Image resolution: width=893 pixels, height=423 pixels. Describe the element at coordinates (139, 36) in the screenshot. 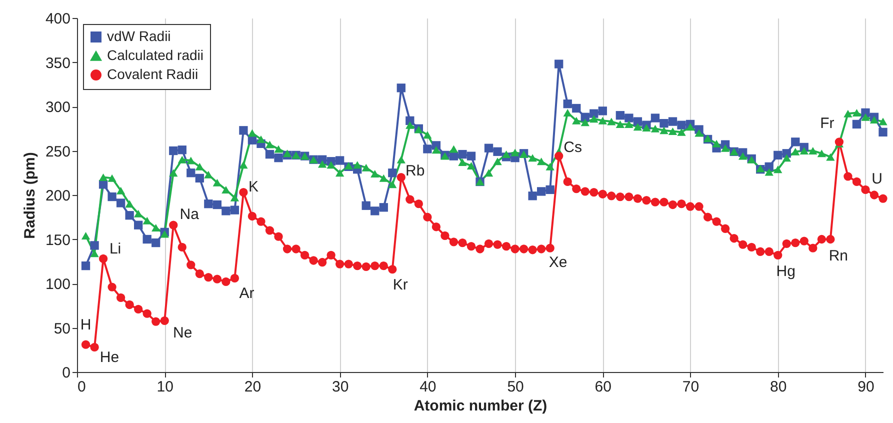

I see `legend-label: vdW Radii` at that location.